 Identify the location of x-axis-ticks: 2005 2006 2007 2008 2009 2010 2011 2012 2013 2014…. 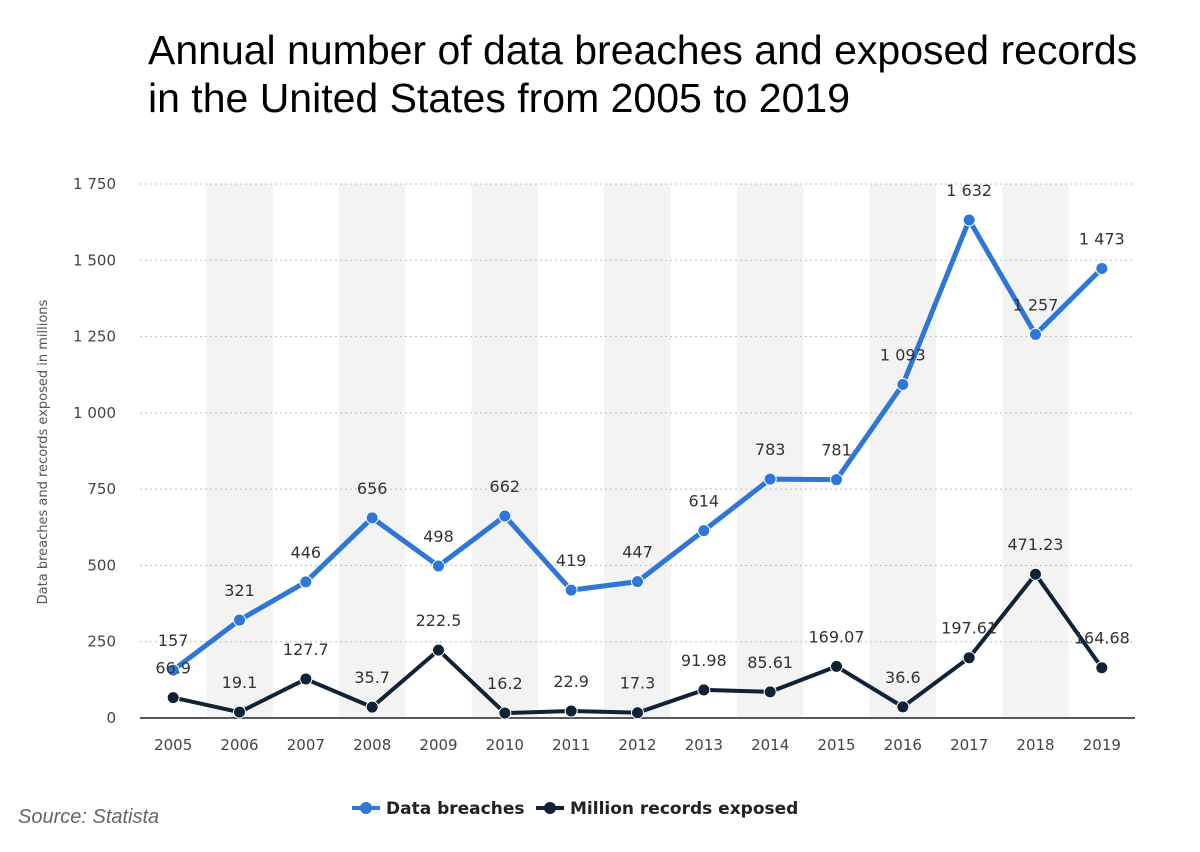
(637, 745).